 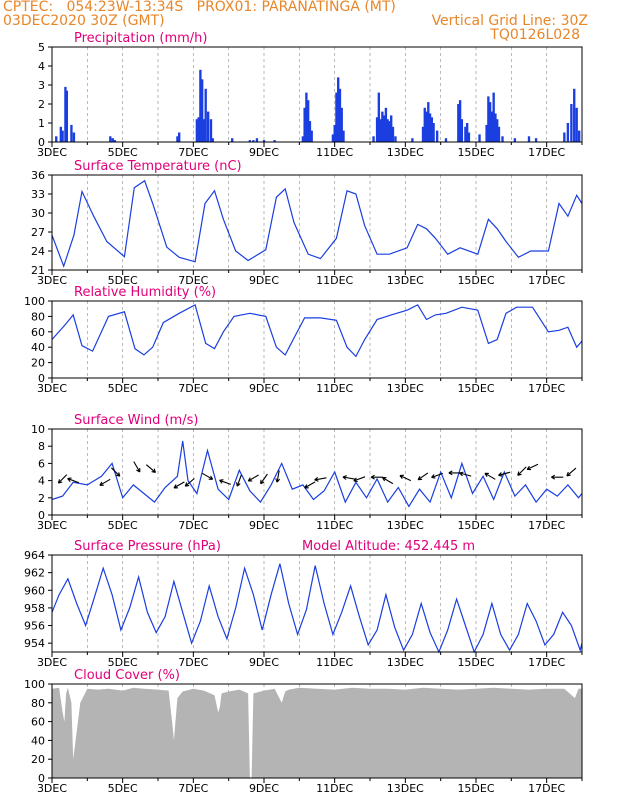 I want to click on y-tick-label: 5, so click(x=41, y=47).